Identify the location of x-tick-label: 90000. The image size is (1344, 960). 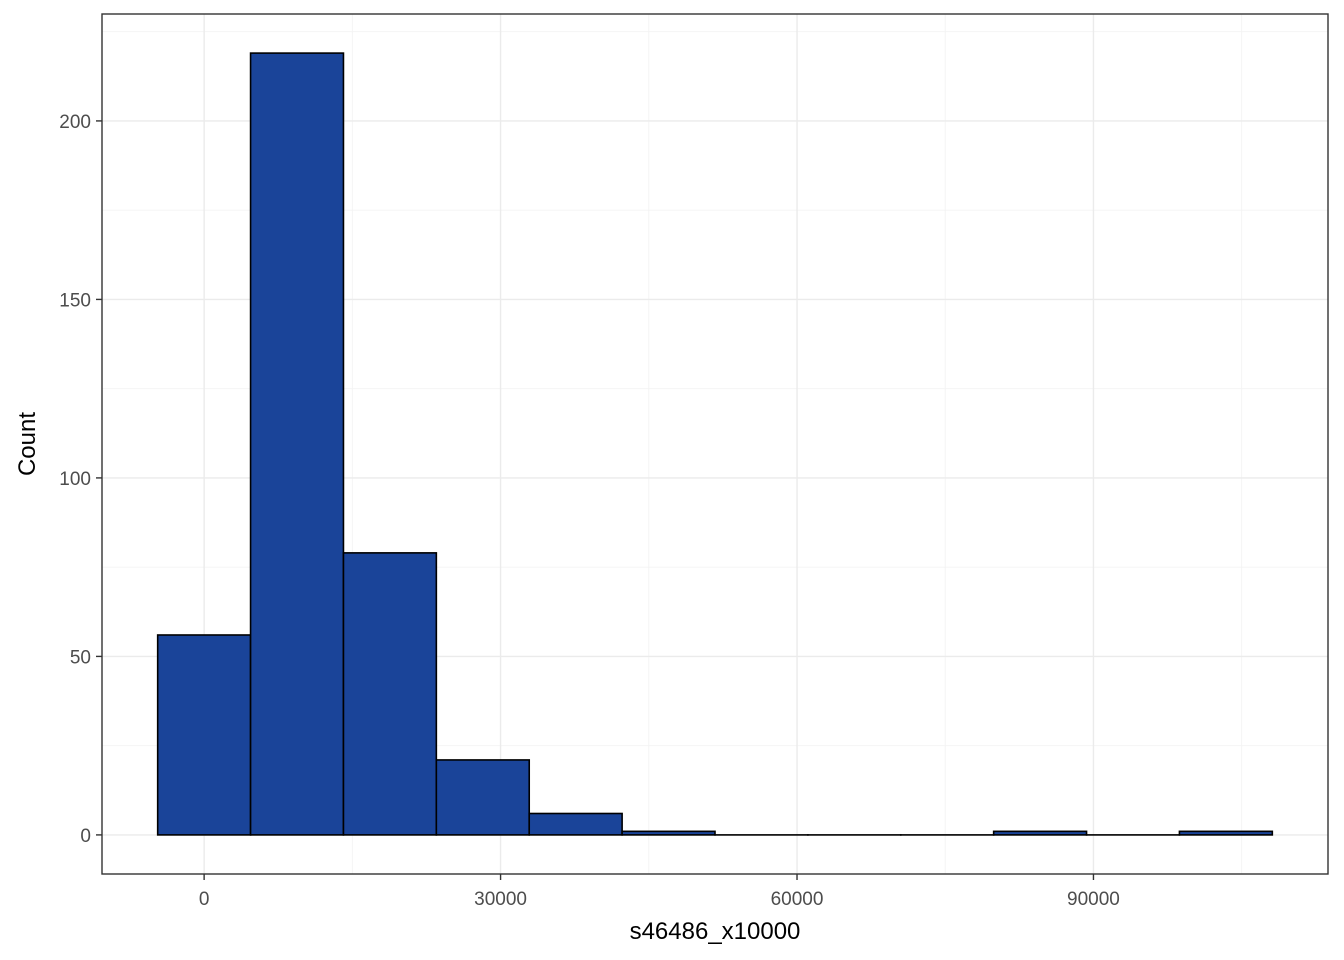
(1093, 899).